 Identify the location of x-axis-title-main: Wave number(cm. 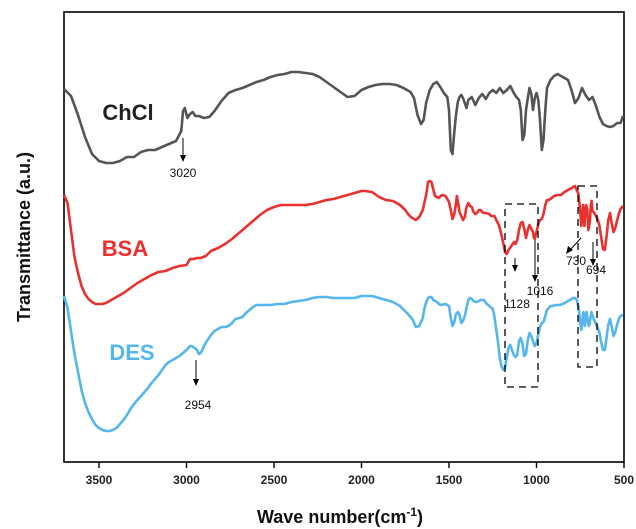
(331, 517).